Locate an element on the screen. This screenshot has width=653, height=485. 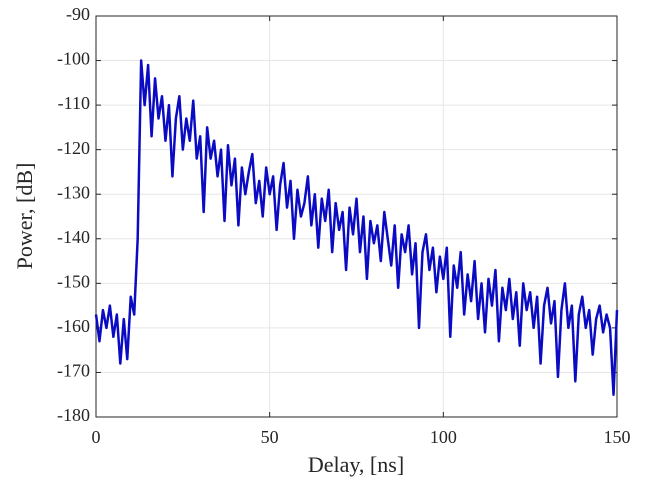
y-axis-label: Power, [dB] is located at coordinates (24, 216).